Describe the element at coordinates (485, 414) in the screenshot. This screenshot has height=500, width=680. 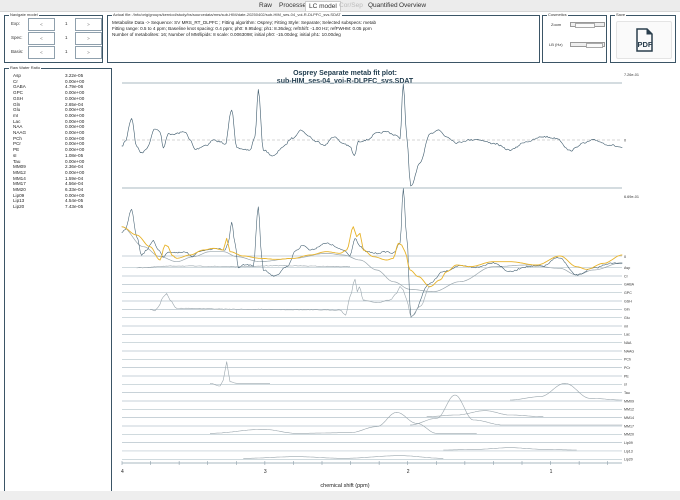
I see `component-curve-mm14` at that location.